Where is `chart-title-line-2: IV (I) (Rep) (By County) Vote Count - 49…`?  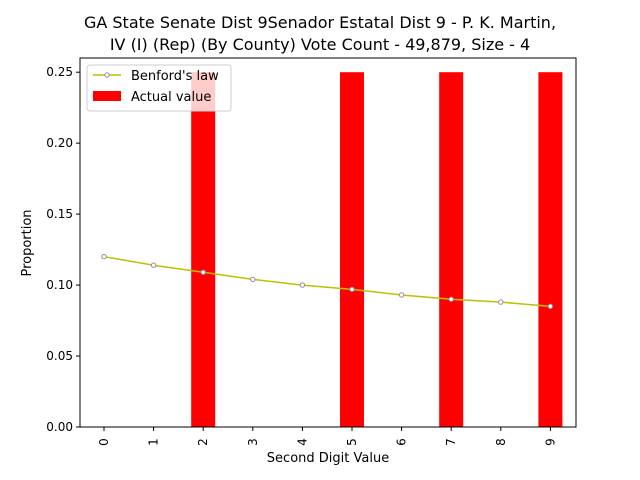 chart-title-line-2: IV (I) (Rep) (By County) Vote Count - 49… is located at coordinates (320, 44).